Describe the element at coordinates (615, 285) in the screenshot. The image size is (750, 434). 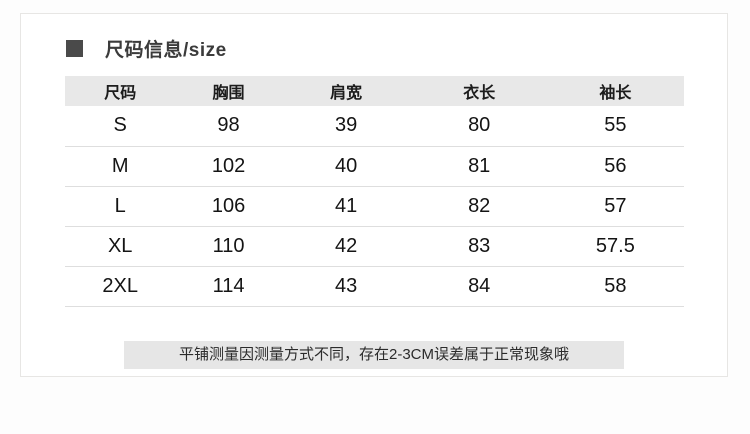
I see `sleeve-cell: 58` at that location.